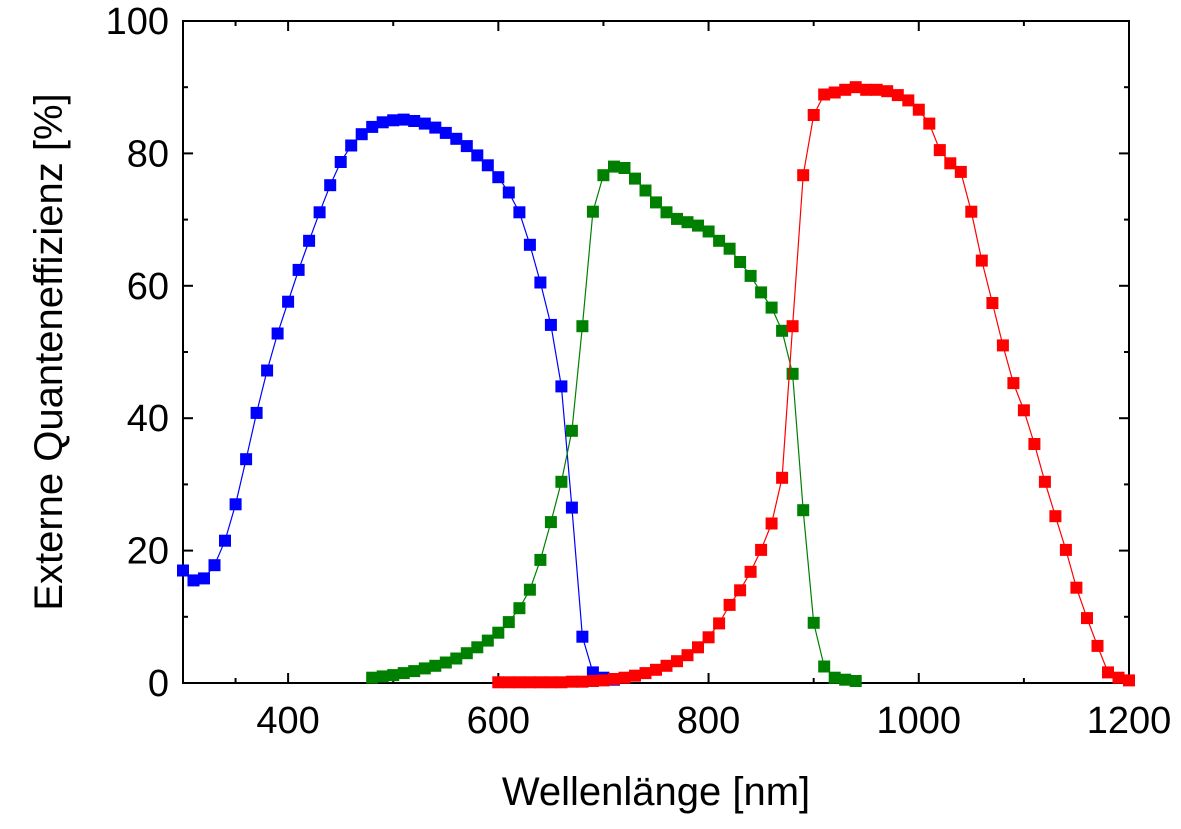  What do you see at coordinates (148, 287) in the screenshot?
I see `y-tick-label: 60` at bounding box center [148, 287].